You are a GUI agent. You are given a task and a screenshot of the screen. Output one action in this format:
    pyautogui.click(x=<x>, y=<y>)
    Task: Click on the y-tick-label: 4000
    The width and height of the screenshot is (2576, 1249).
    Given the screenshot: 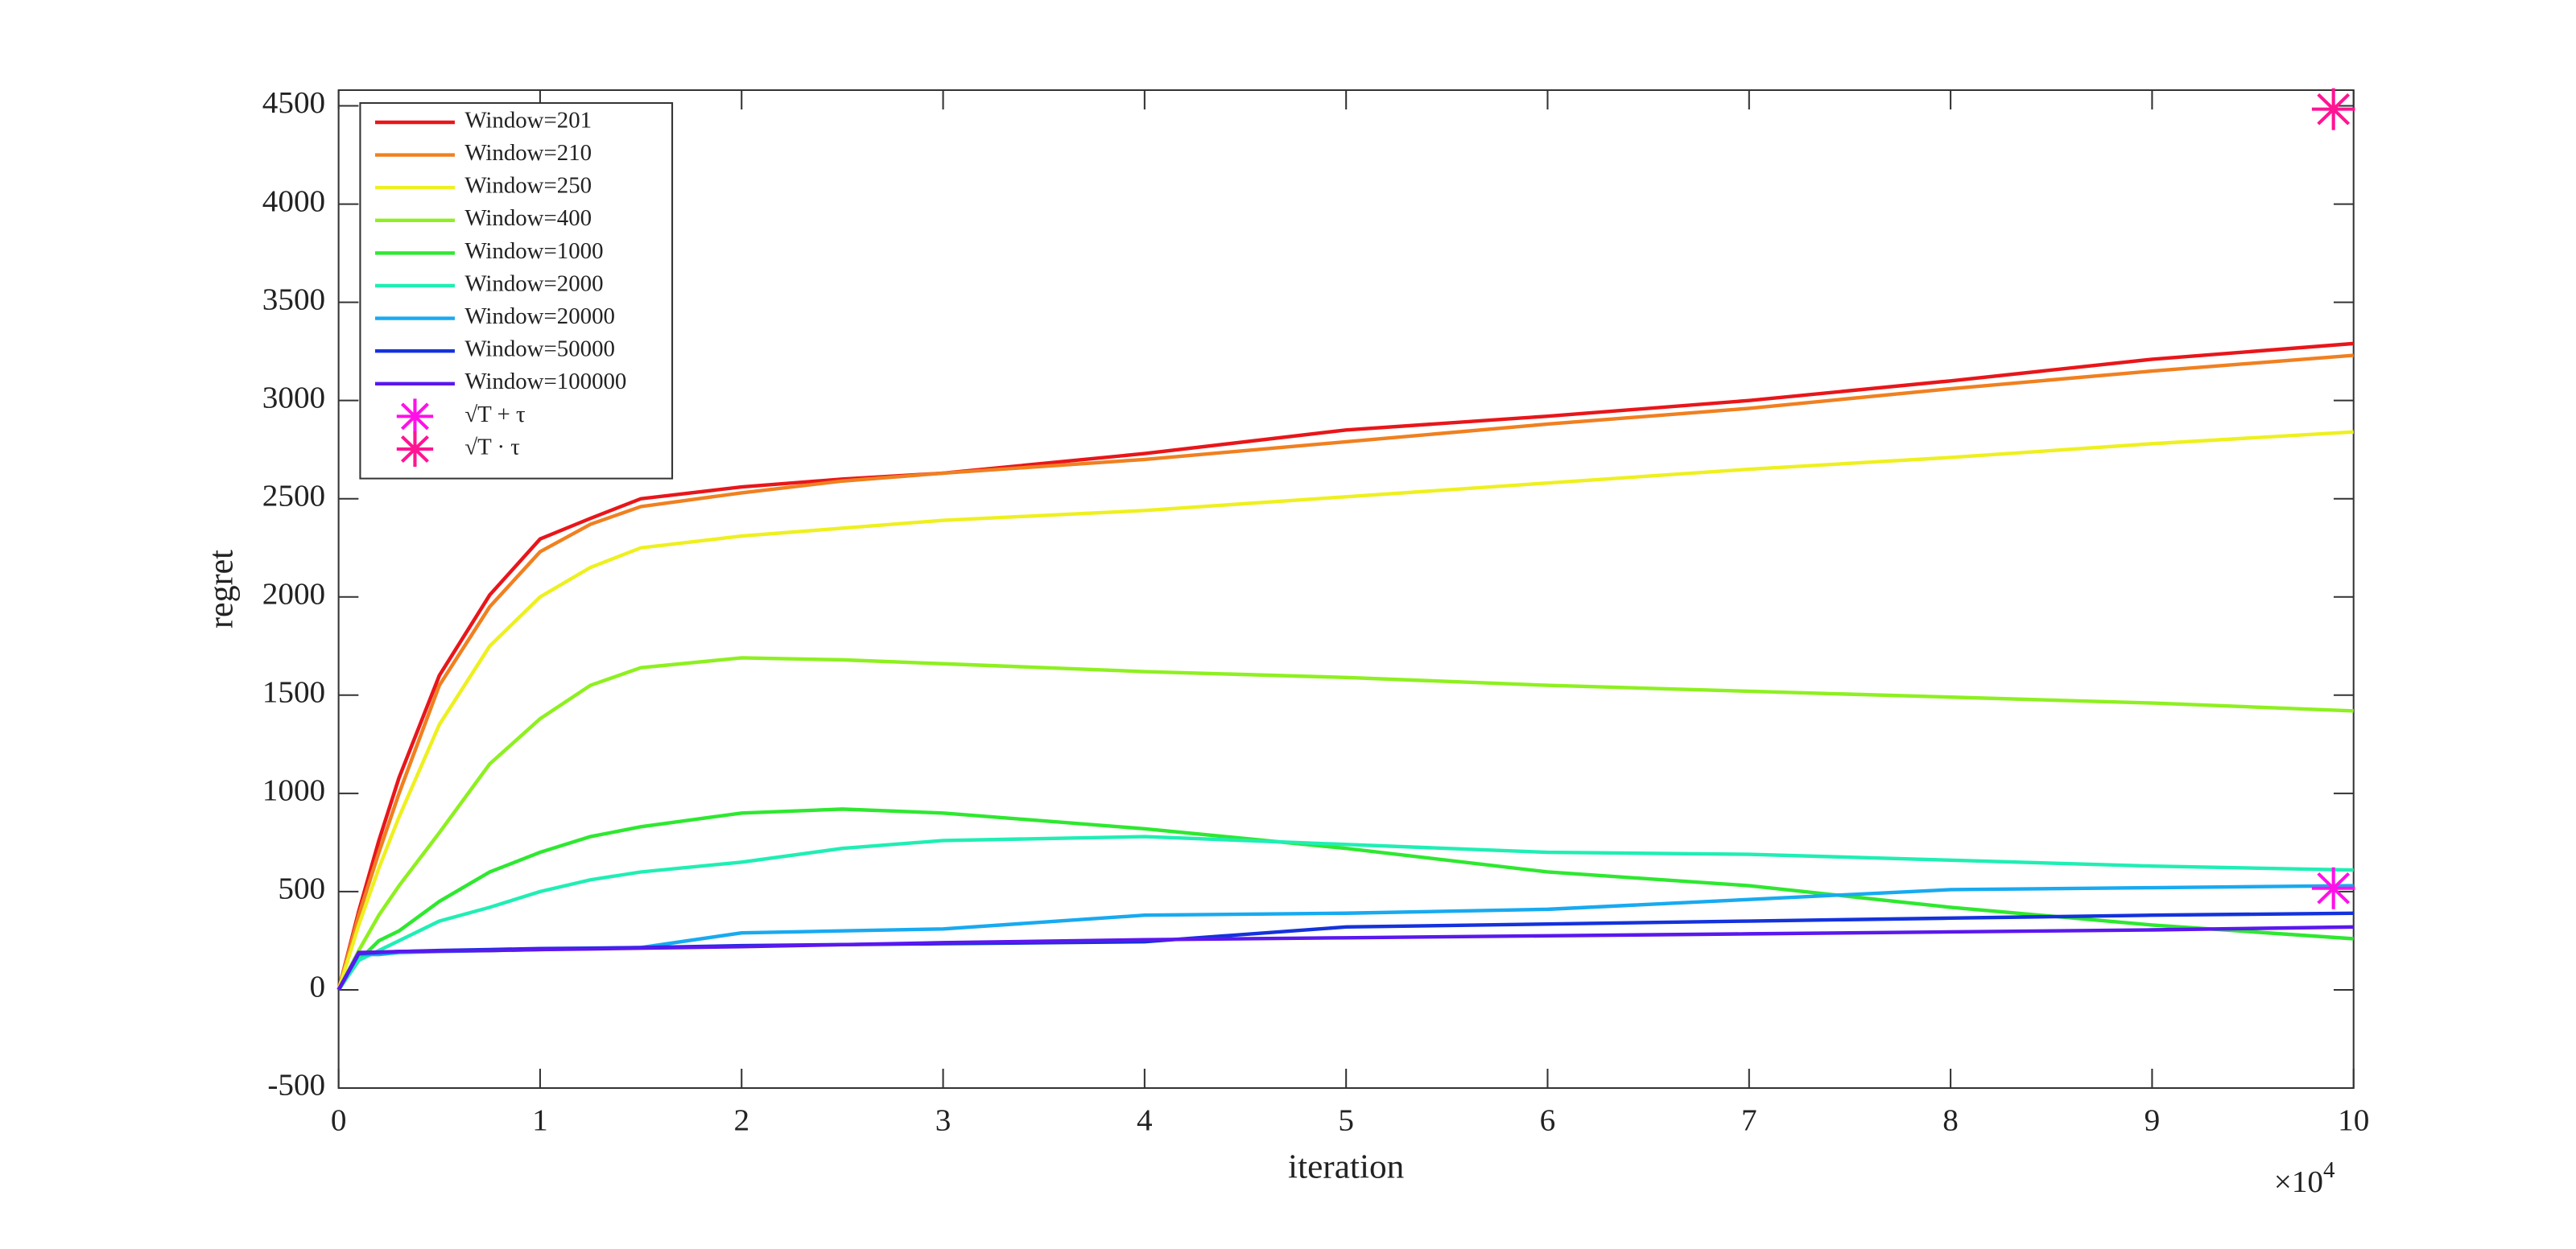 What is the action you would take?
    pyautogui.click(x=293, y=202)
    